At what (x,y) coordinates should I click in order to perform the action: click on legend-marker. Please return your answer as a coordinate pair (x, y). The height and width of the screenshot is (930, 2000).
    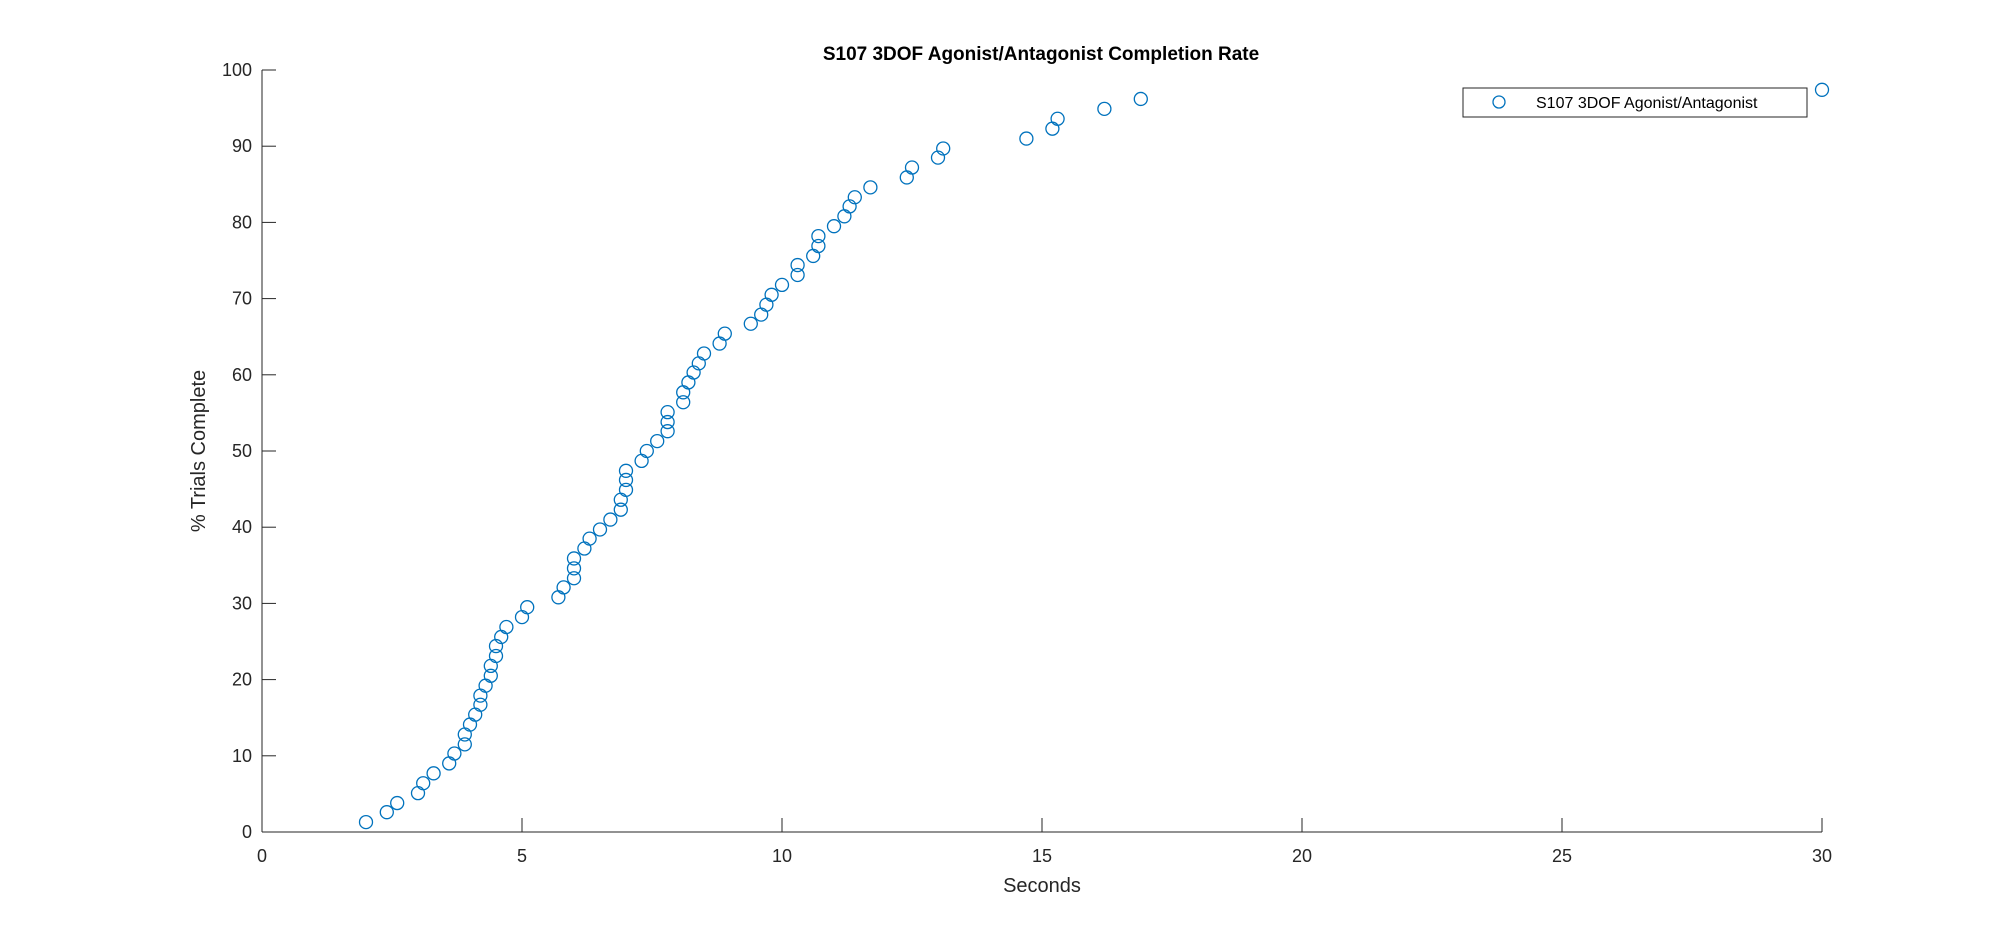
    Looking at the image, I should click on (1499, 102).